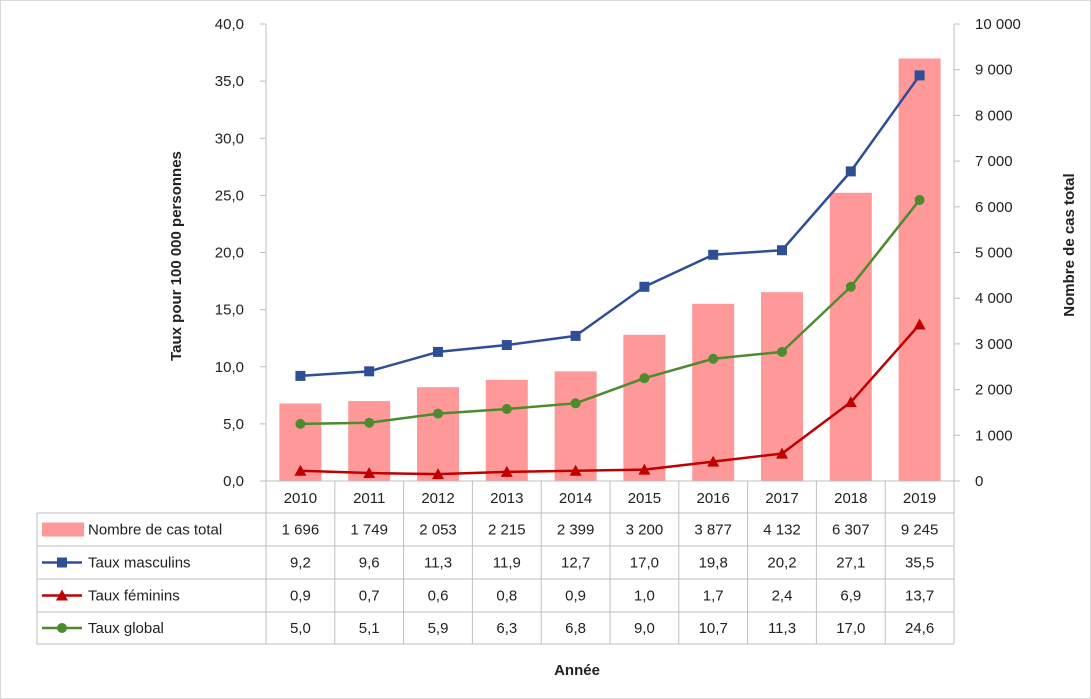 This screenshot has width=1091, height=699. What do you see at coordinates (369, 563) in the screenshot?
I see `data-label: 9,6` at bounding box center [369, 563].